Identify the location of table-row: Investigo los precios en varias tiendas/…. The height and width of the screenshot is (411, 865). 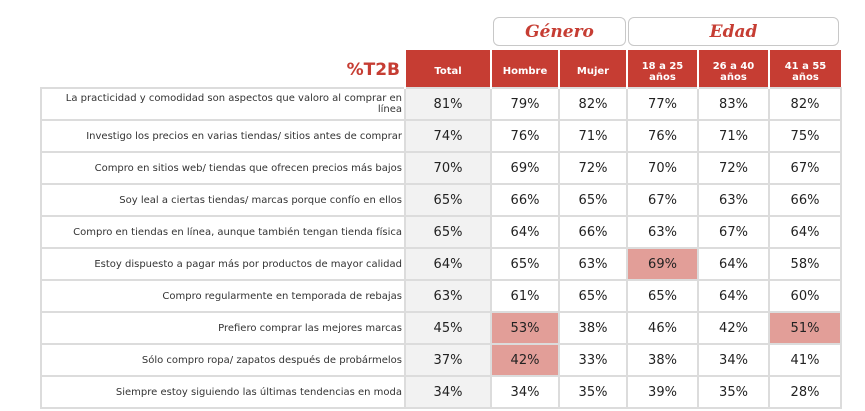
(441, 136).